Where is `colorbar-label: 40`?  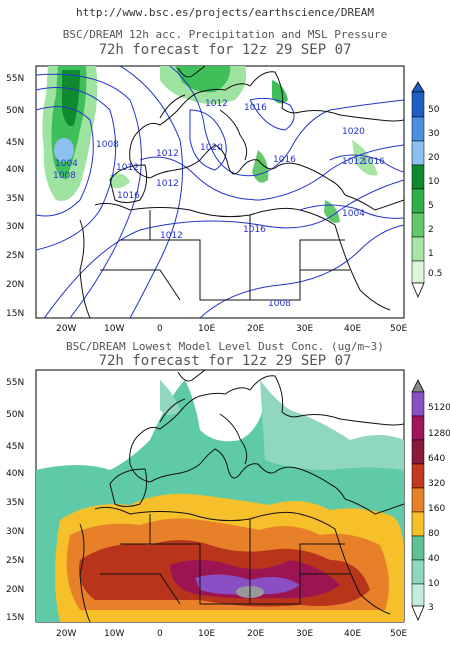
colorbar-label: 40 is located at coordinates (434, 559).